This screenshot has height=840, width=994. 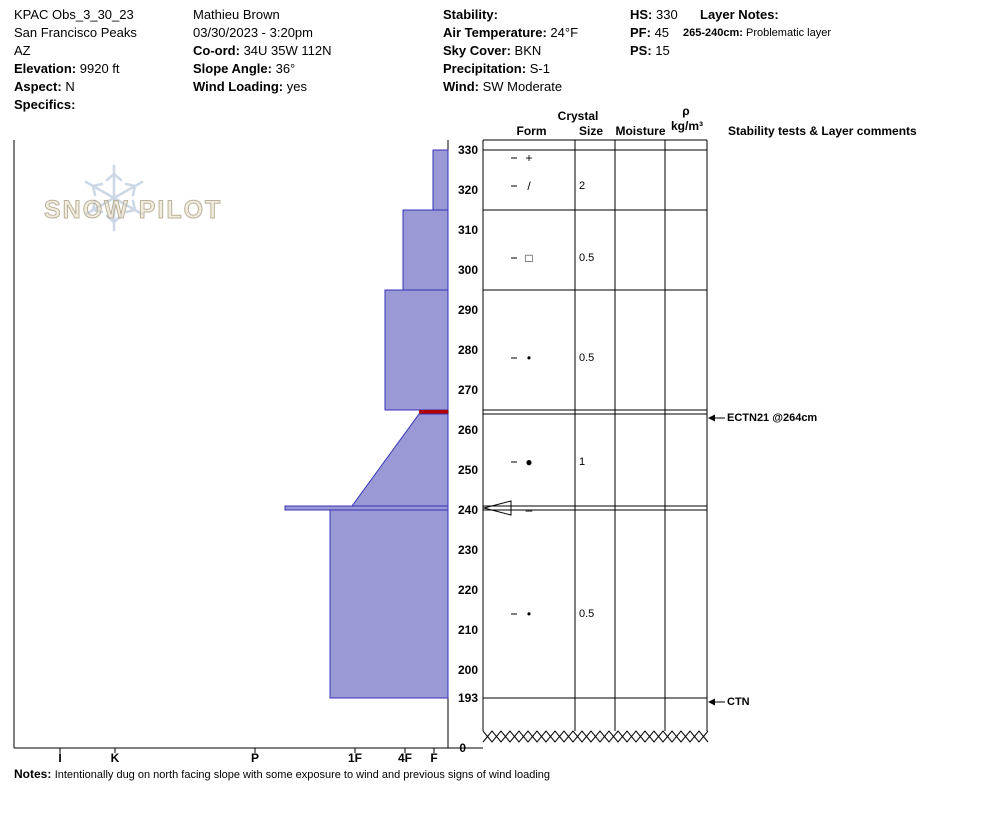 What do you see at coordinates (757, 33) in the screenshot?
I see `layer-note-item: 265-240cm: Problematic layer` at bounding box center [757, 33].